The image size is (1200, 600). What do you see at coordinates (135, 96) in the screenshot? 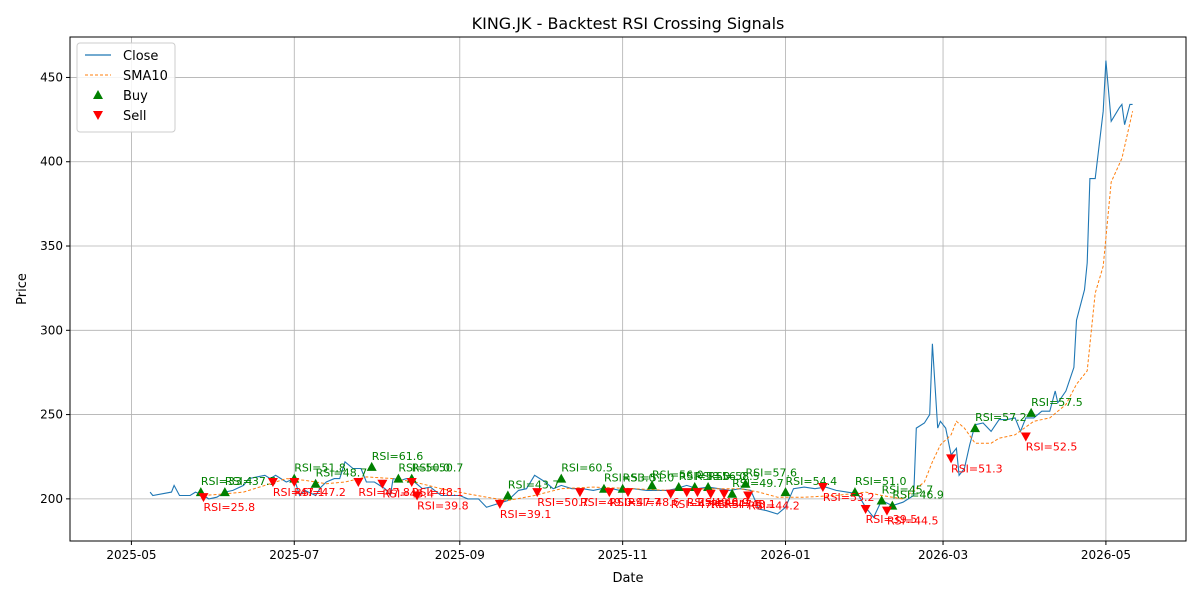
I see `legend-label: Buy` at bounding box center [135, 96].